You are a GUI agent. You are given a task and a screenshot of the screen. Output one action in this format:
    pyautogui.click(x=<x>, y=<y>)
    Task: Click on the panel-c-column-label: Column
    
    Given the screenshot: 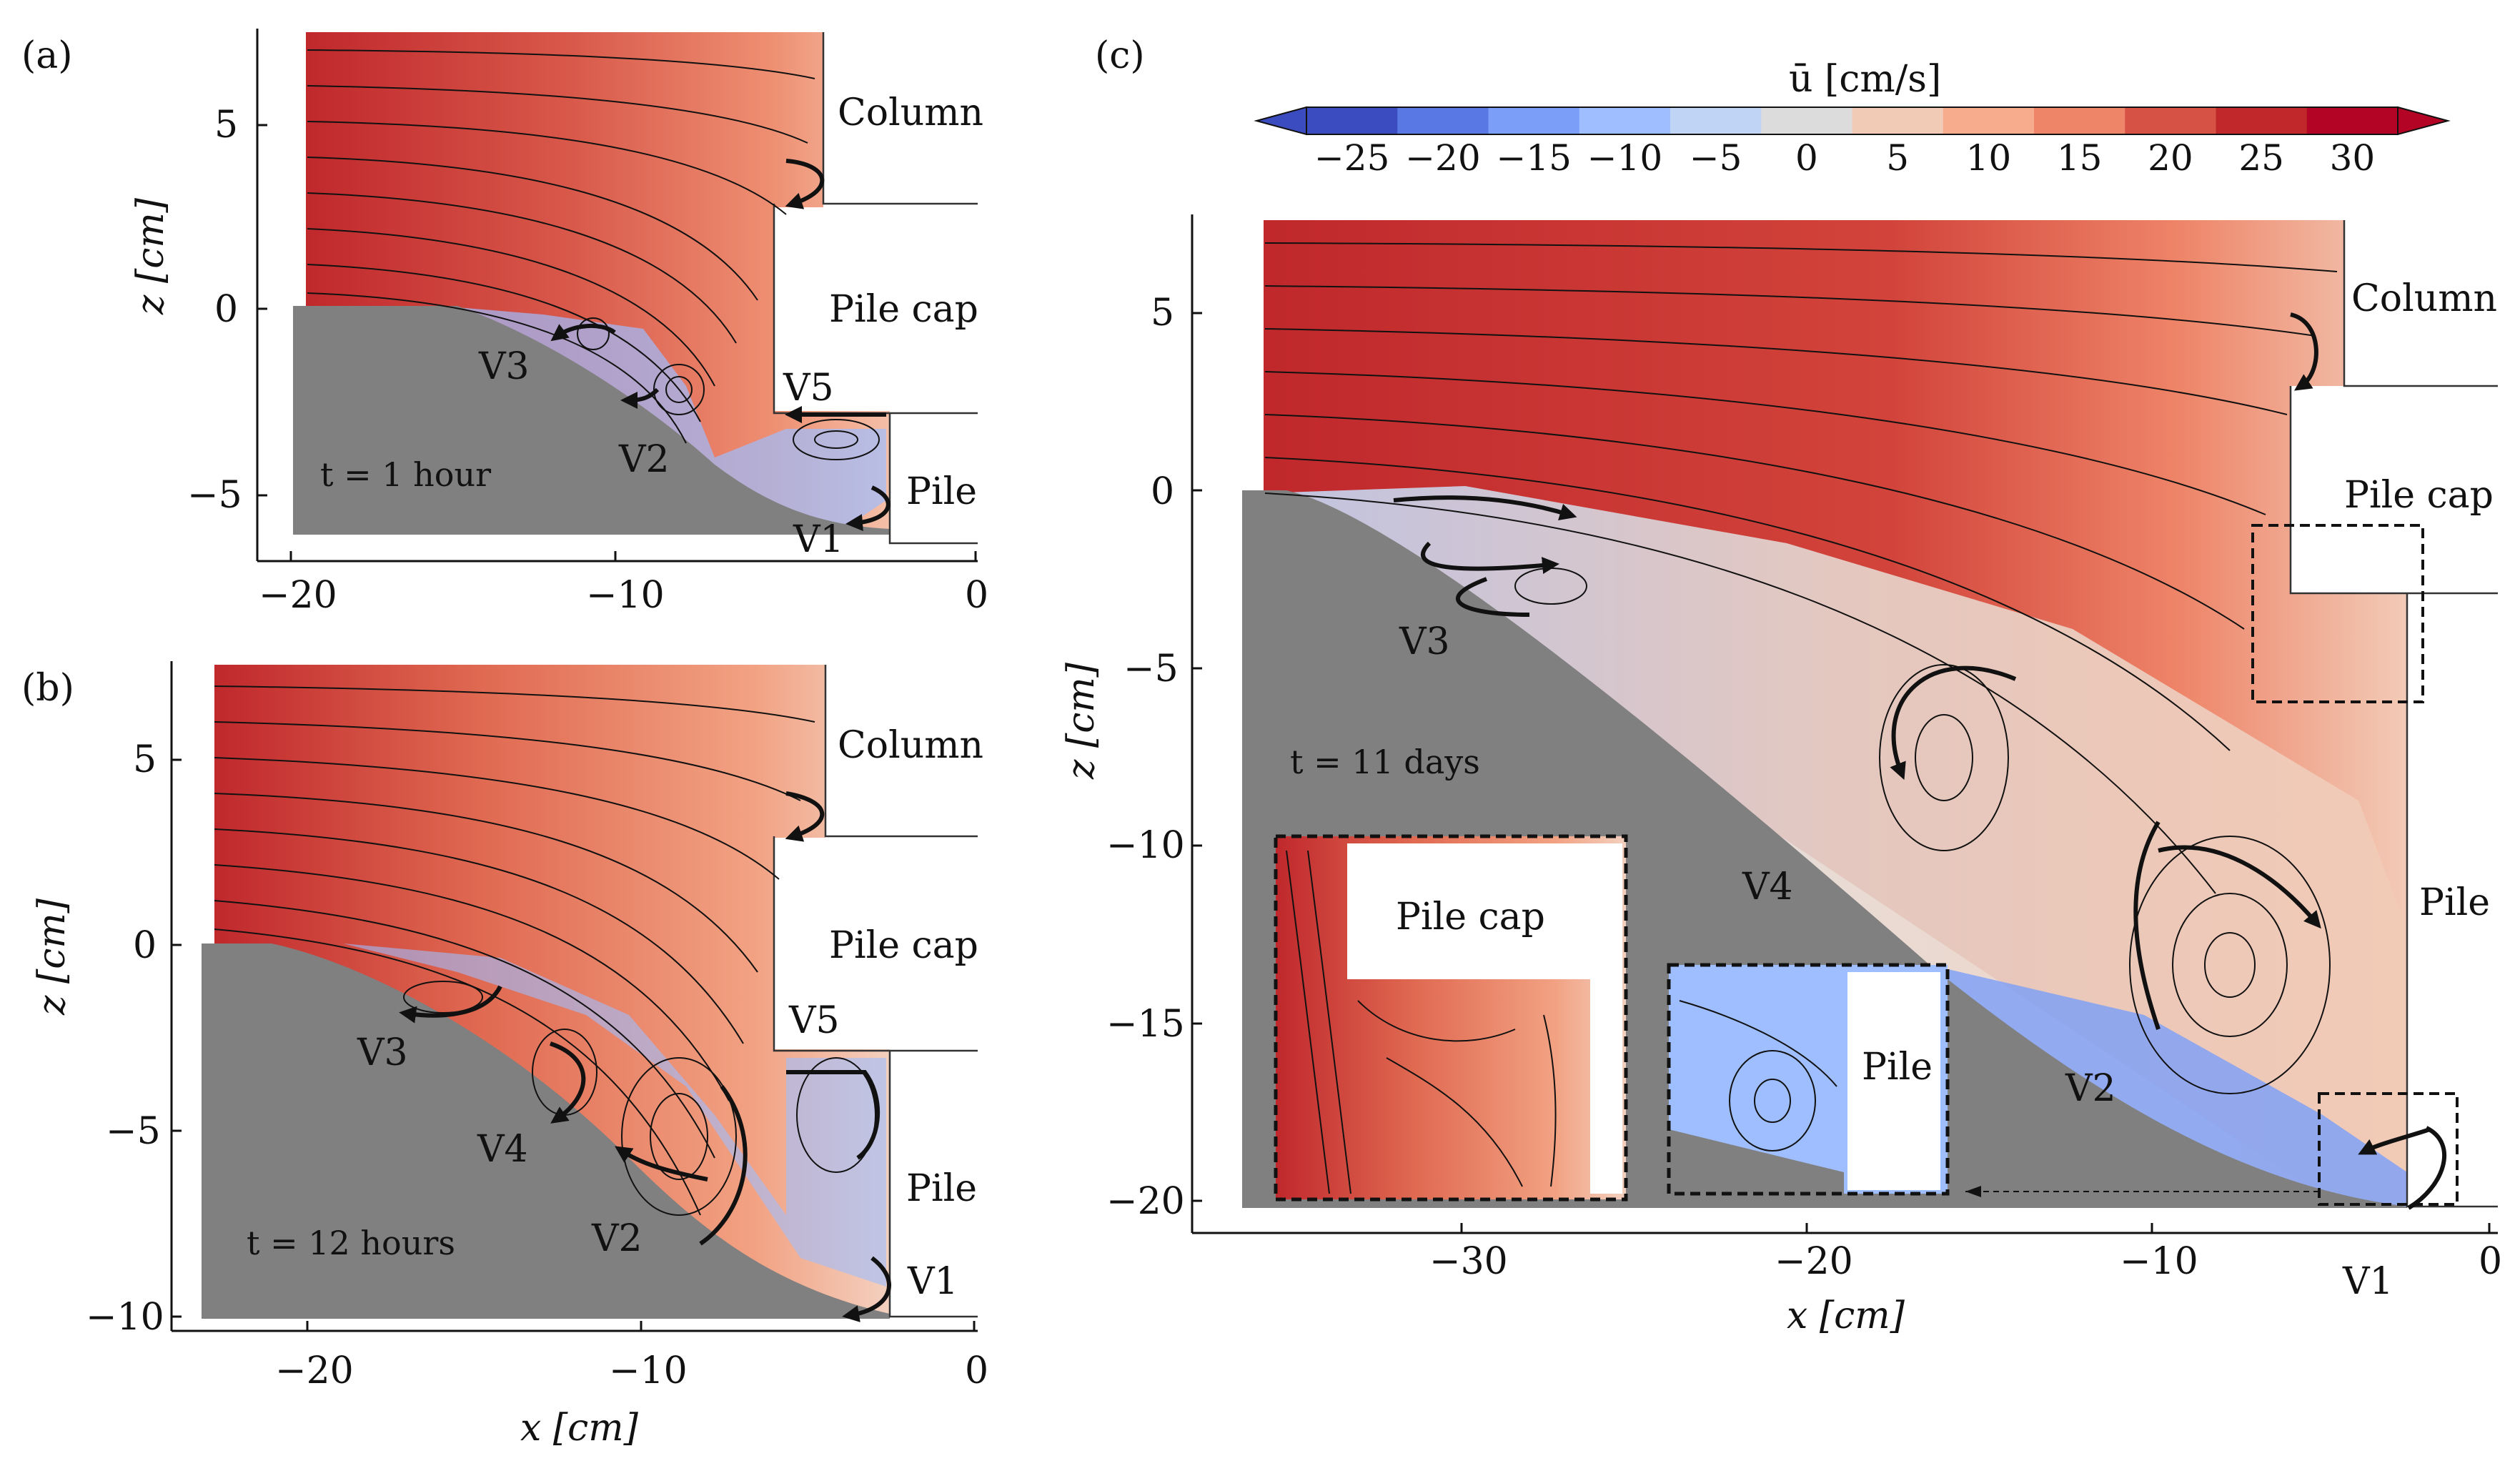 What is the action you would take?
    pyautogui.click(x=2424, y=298)
    